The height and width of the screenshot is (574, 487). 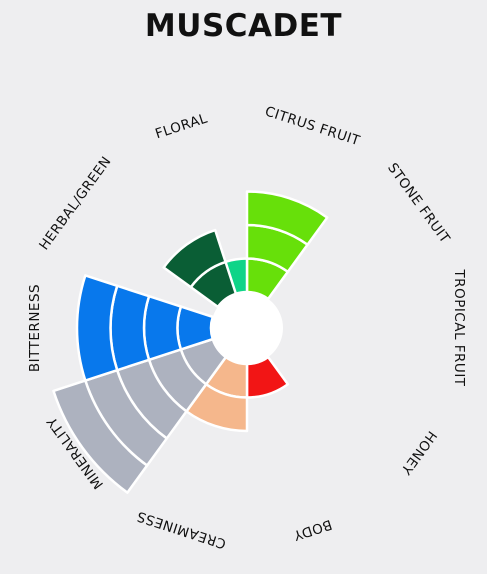 I want to click on label-citrus-fruit: CITRUS FRUIT, so click(x=312, y=126).